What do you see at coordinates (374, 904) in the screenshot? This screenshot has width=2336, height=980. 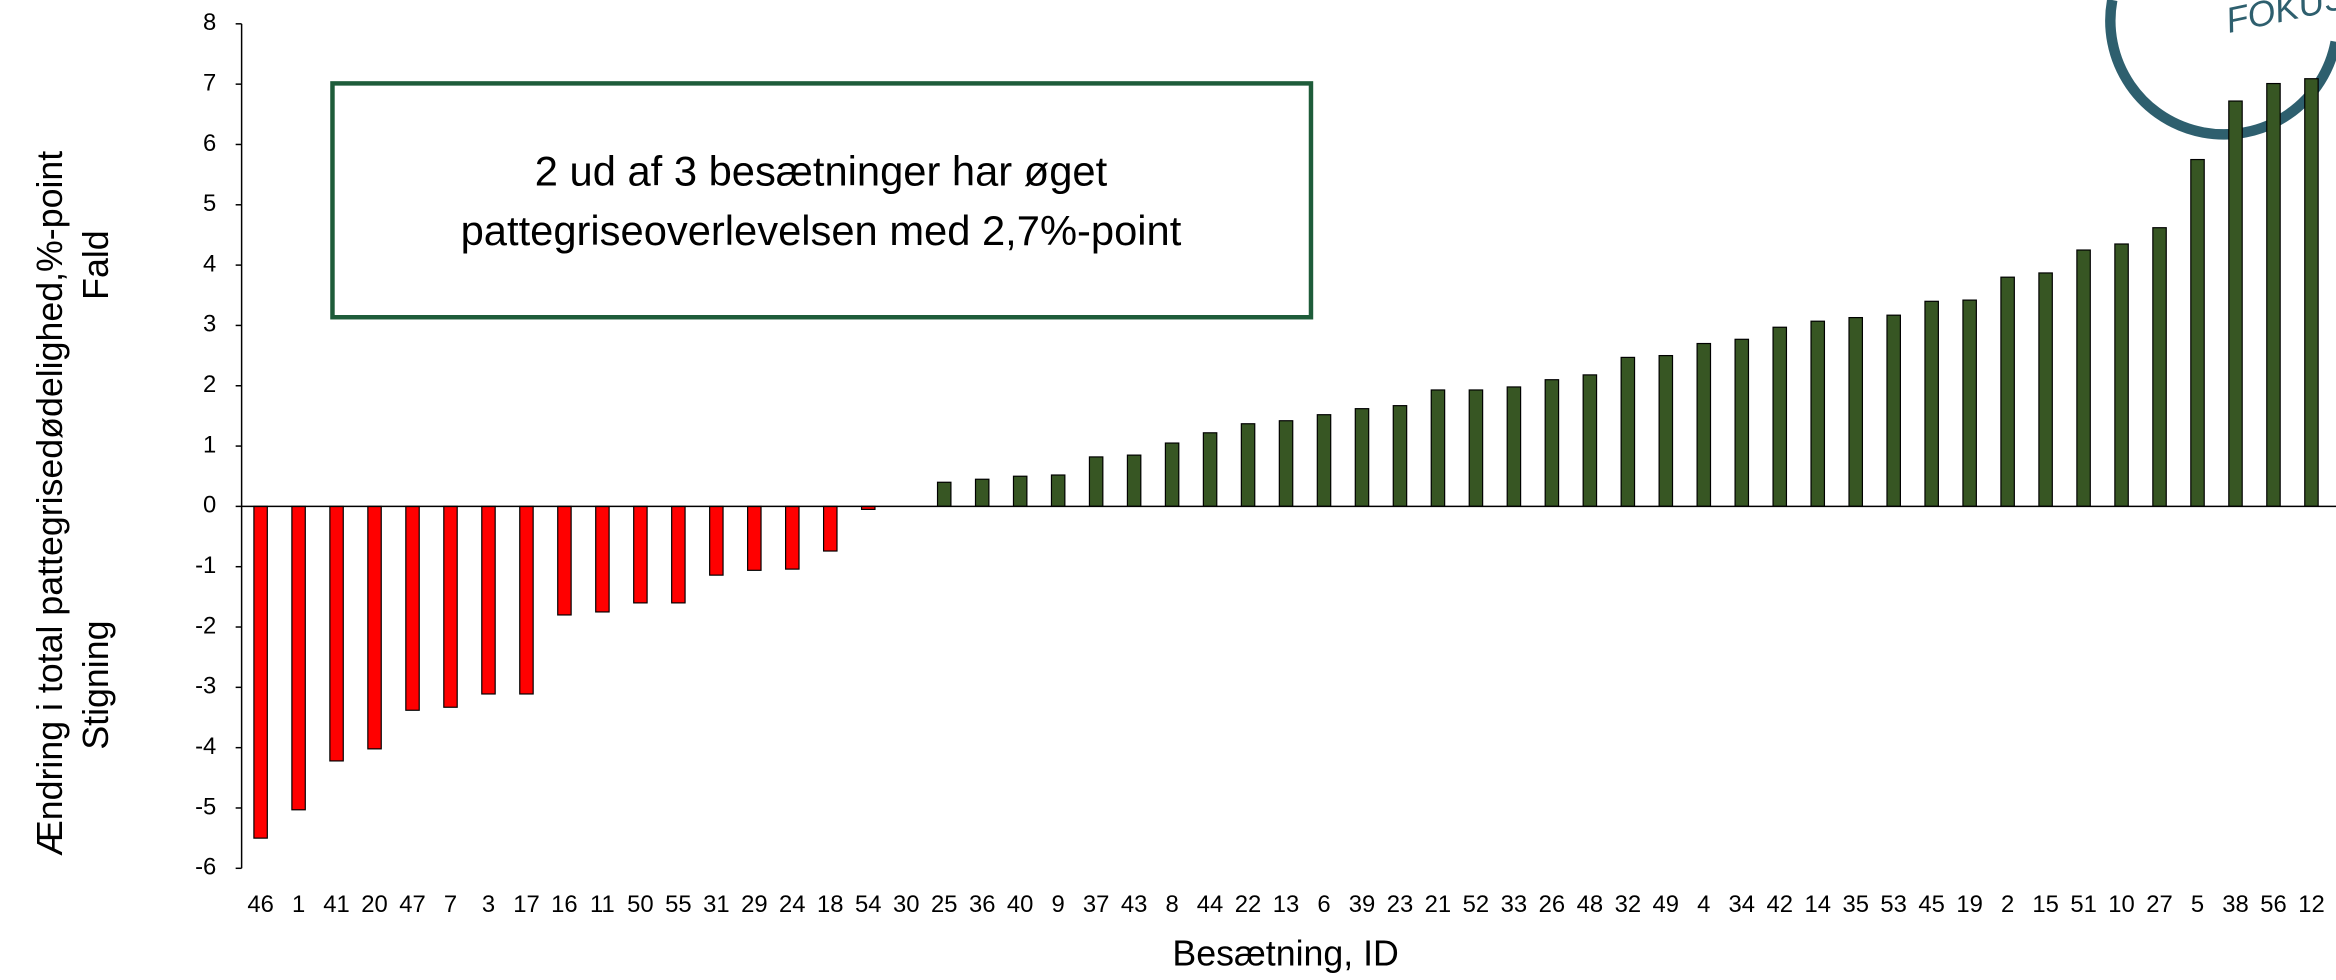 I see `x-tick-label: 20` at bounding box center [374, 904].